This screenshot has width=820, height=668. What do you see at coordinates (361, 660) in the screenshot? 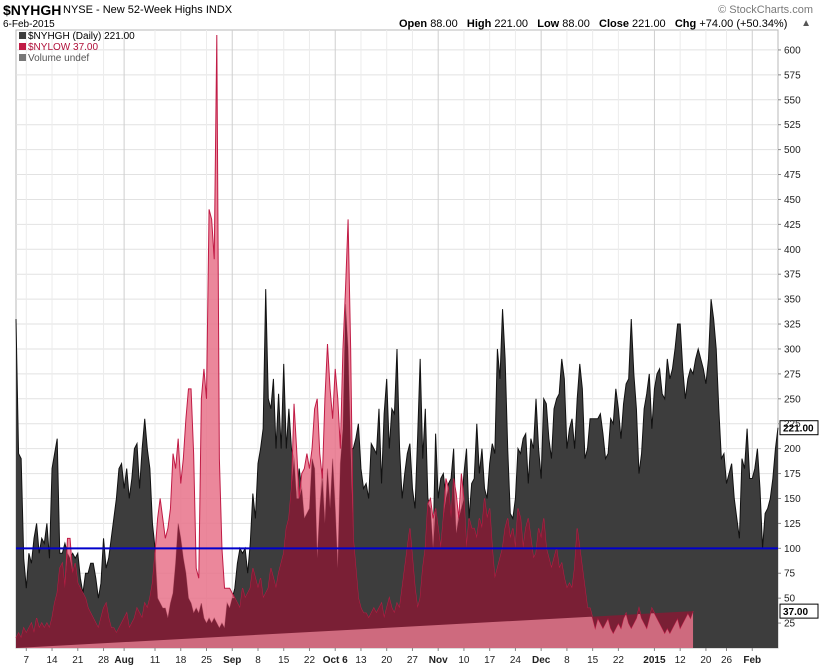
I see `x-tick-label: 13` at bounding box center [361, 660].